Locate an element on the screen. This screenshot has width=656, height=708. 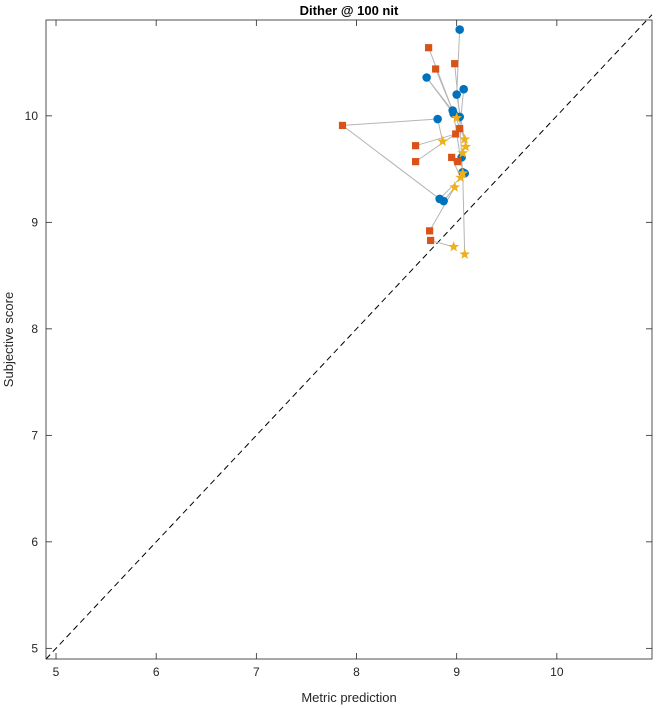
y-tick-label: 10 is located at coordinates (32, 116).